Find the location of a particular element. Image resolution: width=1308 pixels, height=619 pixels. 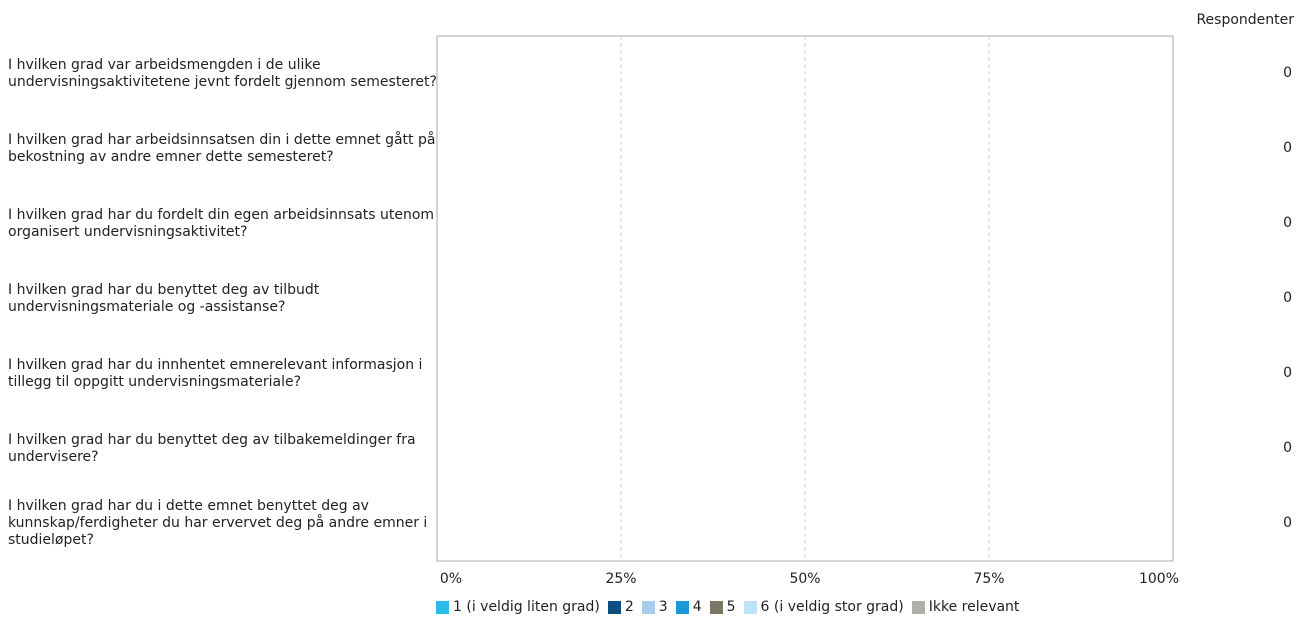

respondents-header: Respondenter is located at coordinates (1245, 20).